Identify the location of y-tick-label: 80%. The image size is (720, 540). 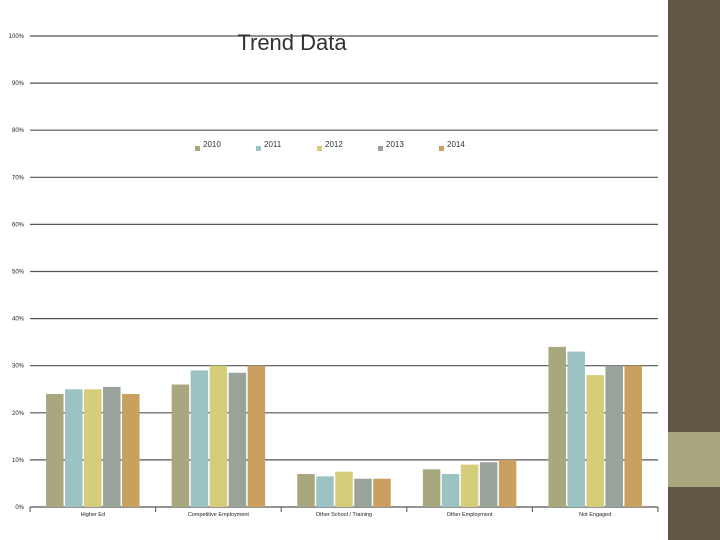
(18, 131).